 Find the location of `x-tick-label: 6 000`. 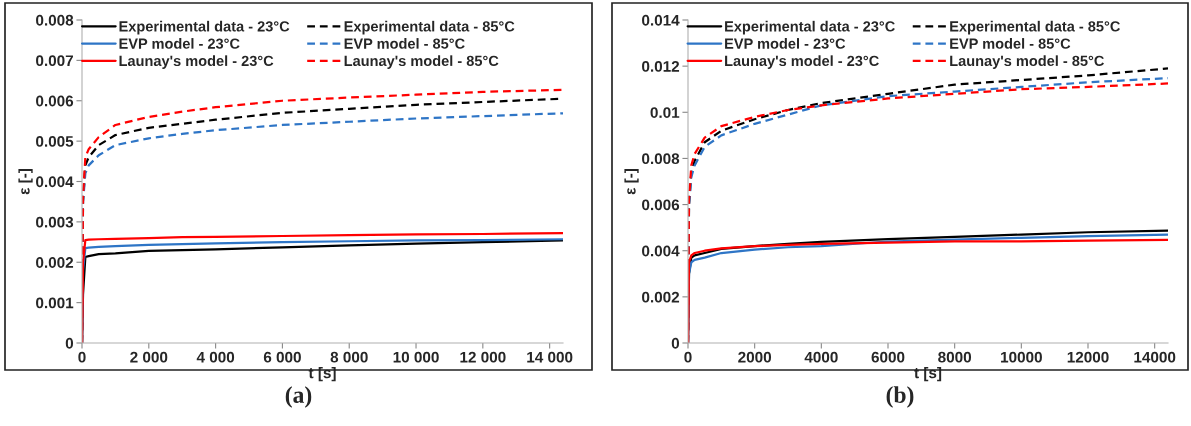

x-tick-label: 6 000 is located at coordinates (282, 357).